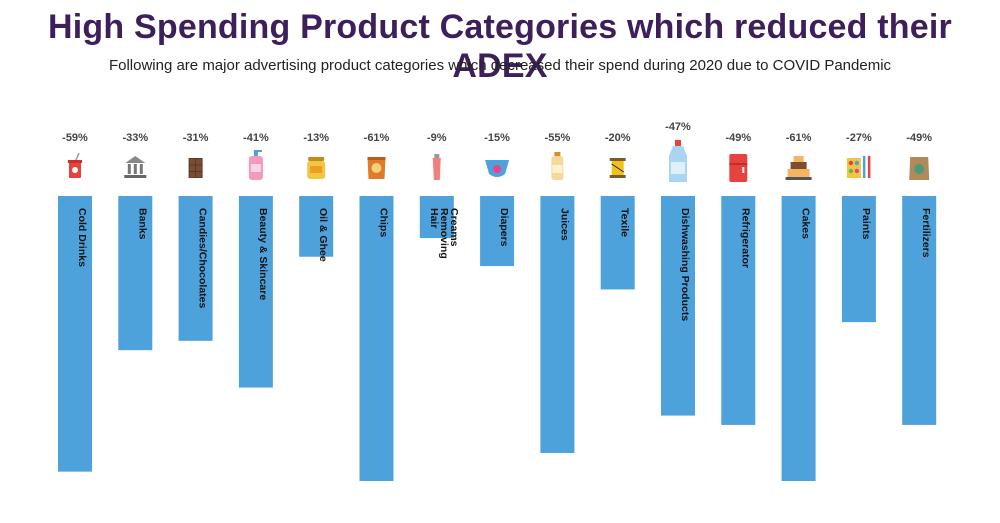 Image resolution: width=1000 pixels, height=523 pixels. Describe the element at coordinates (196, 138) in the screenshot. I see `data-label: -31%` at that location.